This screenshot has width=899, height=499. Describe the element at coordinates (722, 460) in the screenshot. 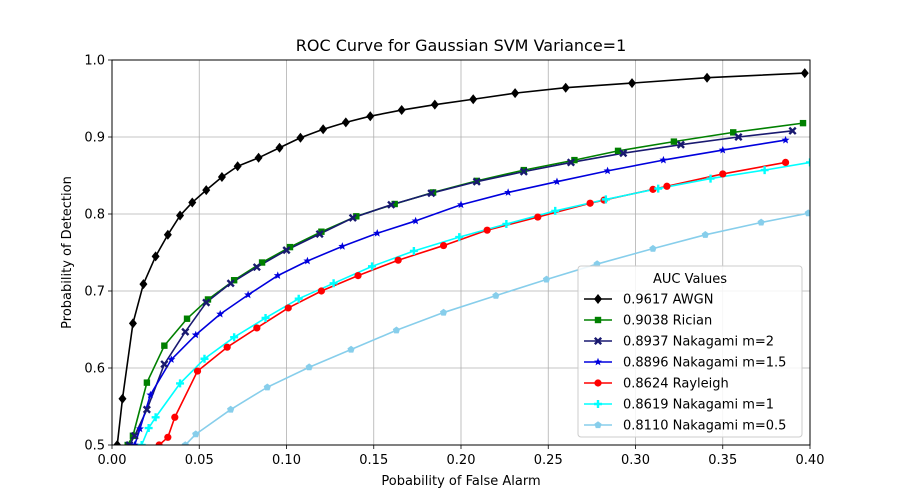

I see `x-tick-label: 0.35` at that location.